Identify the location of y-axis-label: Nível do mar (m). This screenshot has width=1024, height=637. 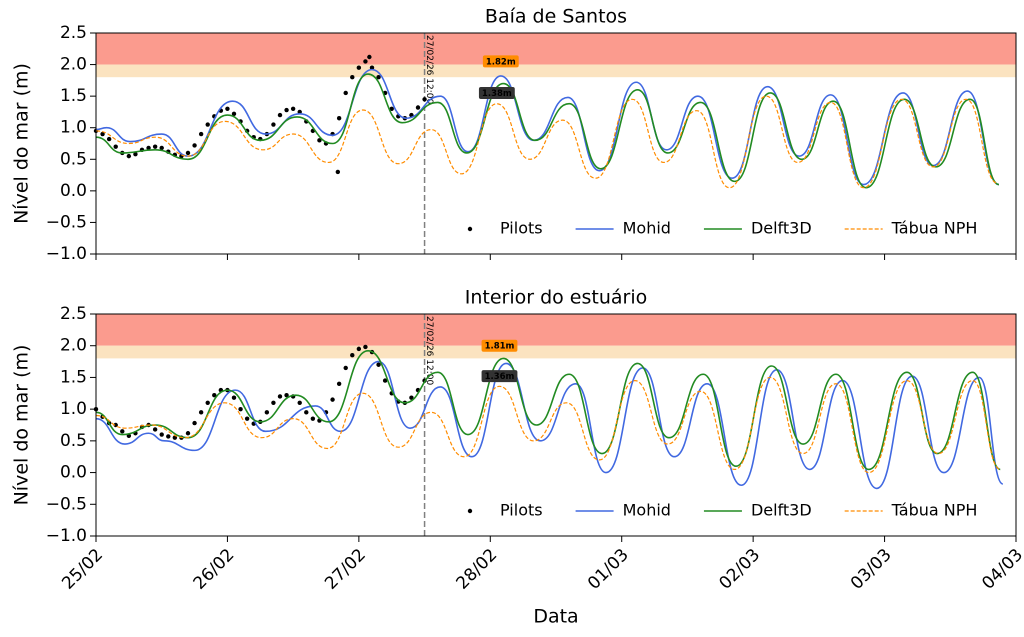
(22, 143).